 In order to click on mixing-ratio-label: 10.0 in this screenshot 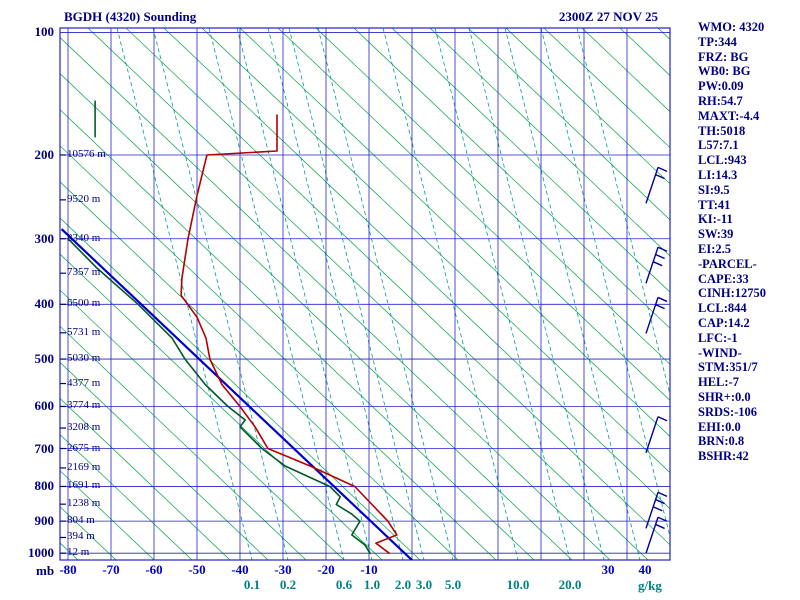, I will do `click(518, 584)`.